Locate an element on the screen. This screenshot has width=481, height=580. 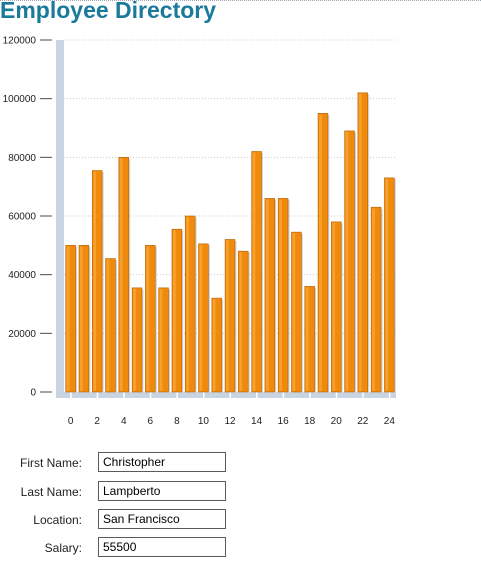
x-axis-band is located at coordinates (226, 395).